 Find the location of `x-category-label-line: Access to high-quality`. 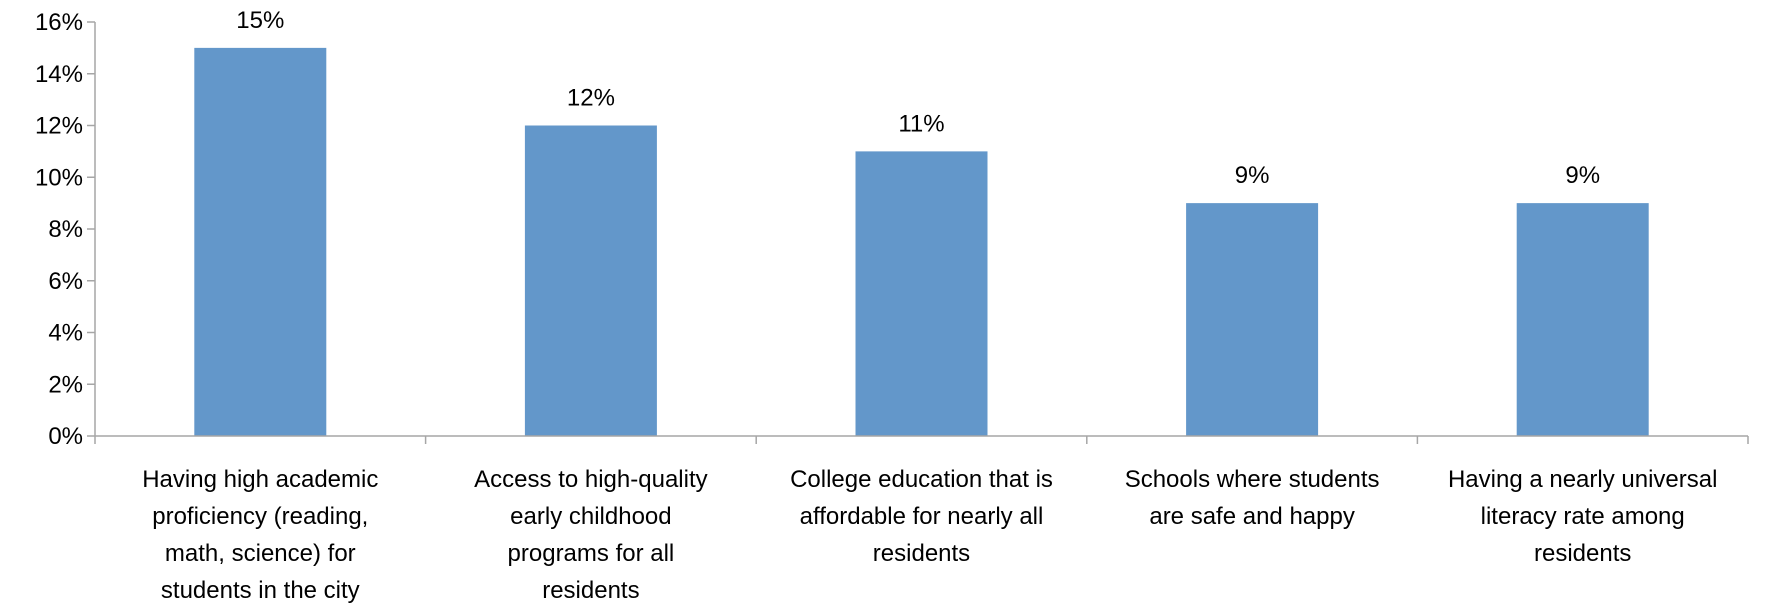

x-category-label-line: Access to high-quality is located at coordinates (590, 479).